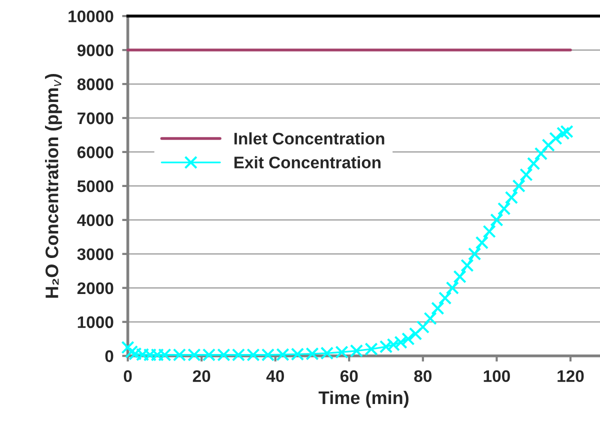 The width and height of the screenshot is (600, 434). I want to click on x-tick-label: 100, so click(497, 376).